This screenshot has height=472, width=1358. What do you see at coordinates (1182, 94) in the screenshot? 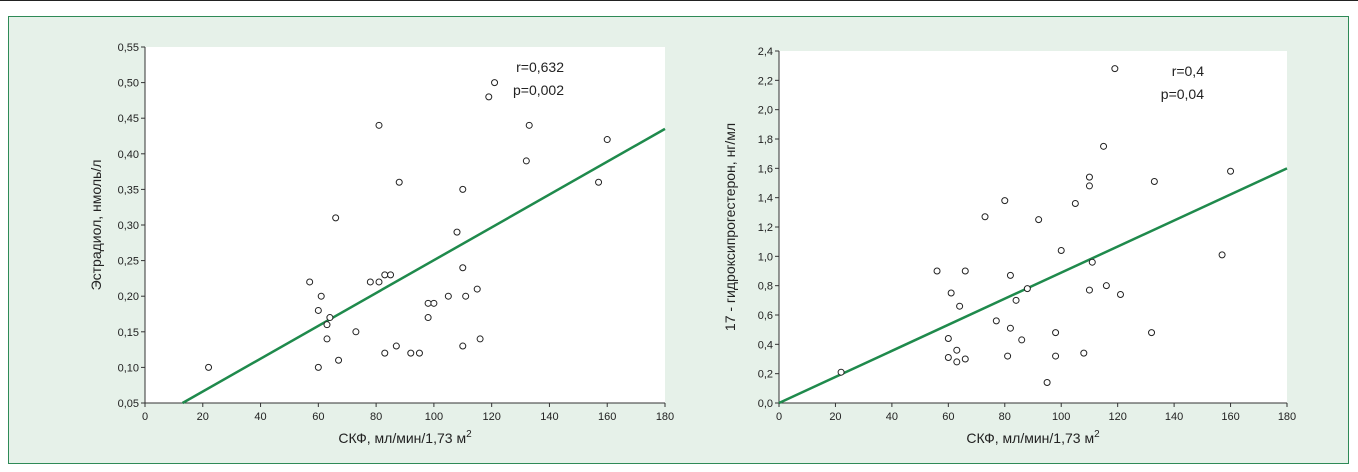
I see `p-value-label: p=0,04` at bounding box center [1182, 94].